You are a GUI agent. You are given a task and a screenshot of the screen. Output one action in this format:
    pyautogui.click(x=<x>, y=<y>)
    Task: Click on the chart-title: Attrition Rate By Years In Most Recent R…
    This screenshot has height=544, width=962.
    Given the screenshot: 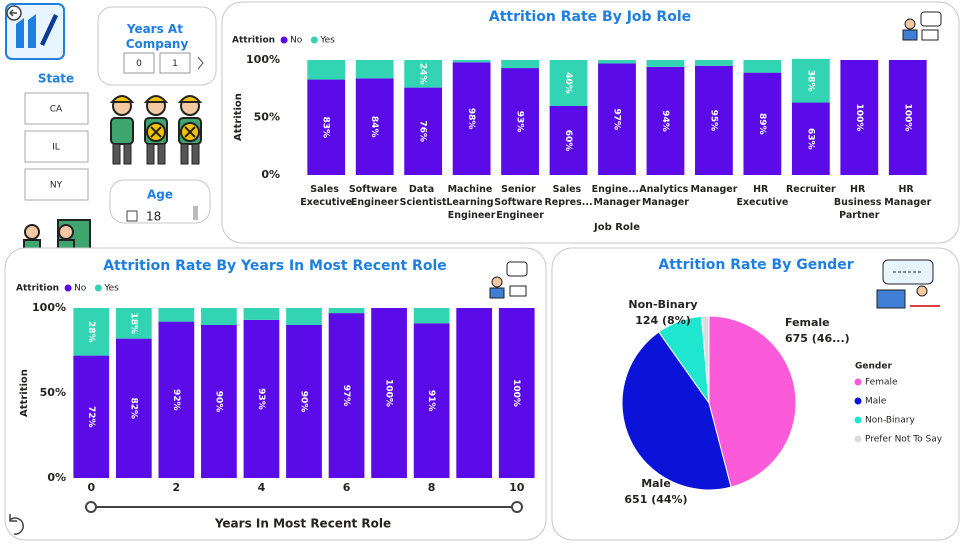 What is the action you would take?
    pyautogui.click(x=275, y=266)
    